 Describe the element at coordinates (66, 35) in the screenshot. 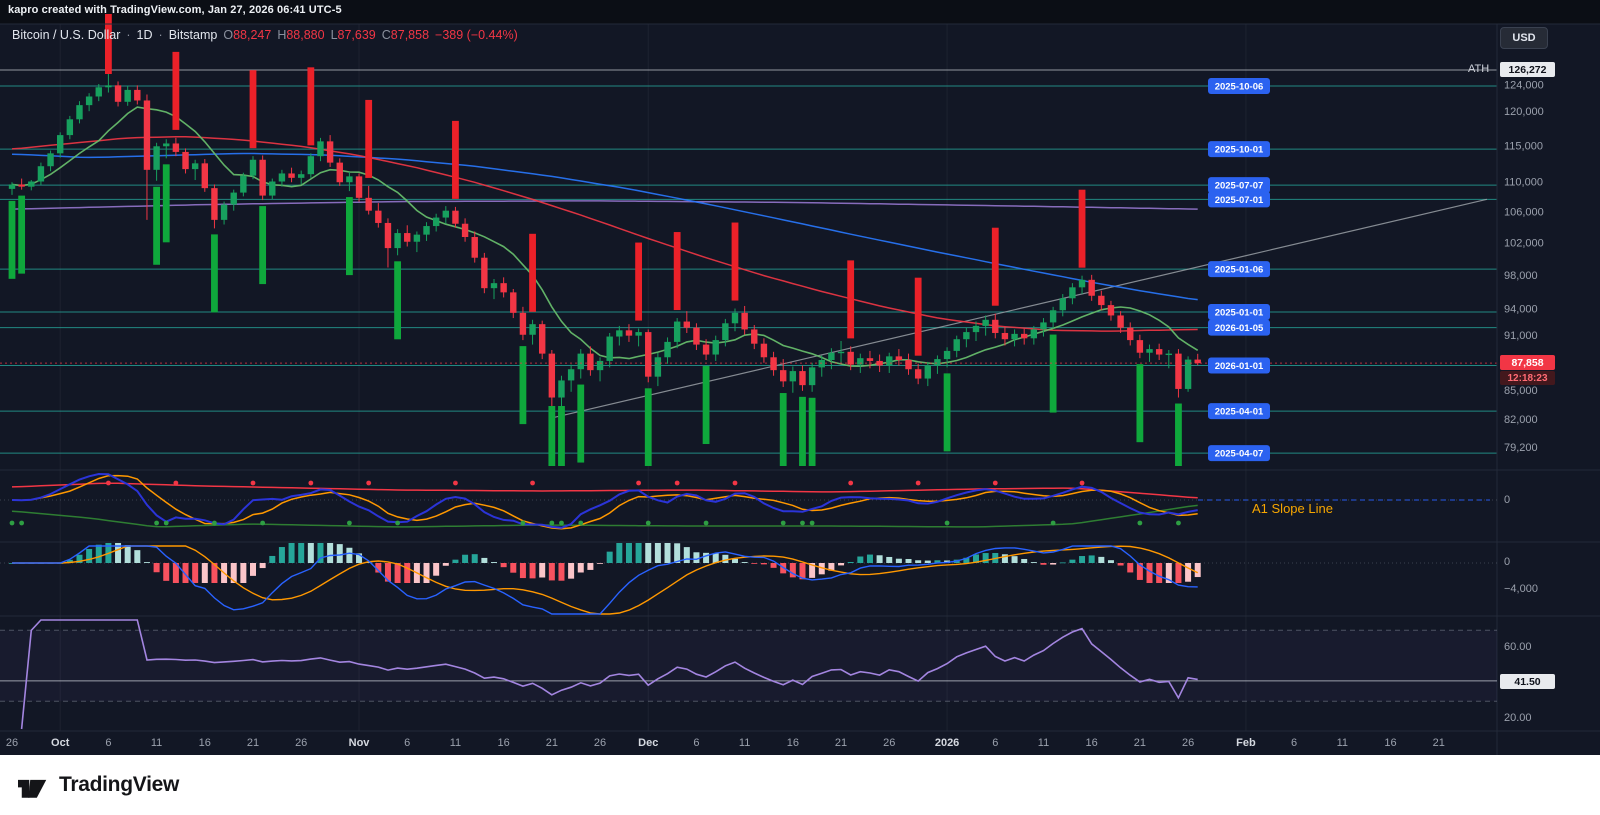

I see `symbol-title: Bitcoin / U.S. Dollar` at that location.